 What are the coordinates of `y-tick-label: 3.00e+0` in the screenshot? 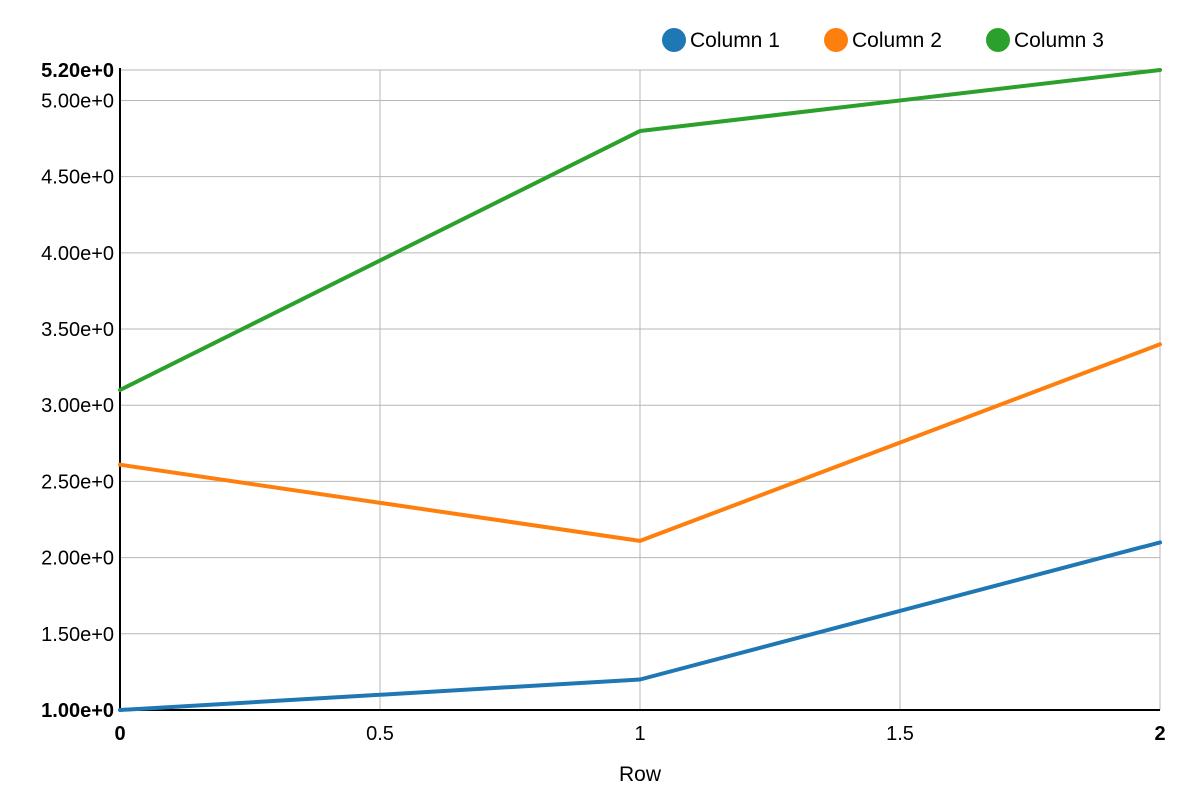 It's located at (77, 406).